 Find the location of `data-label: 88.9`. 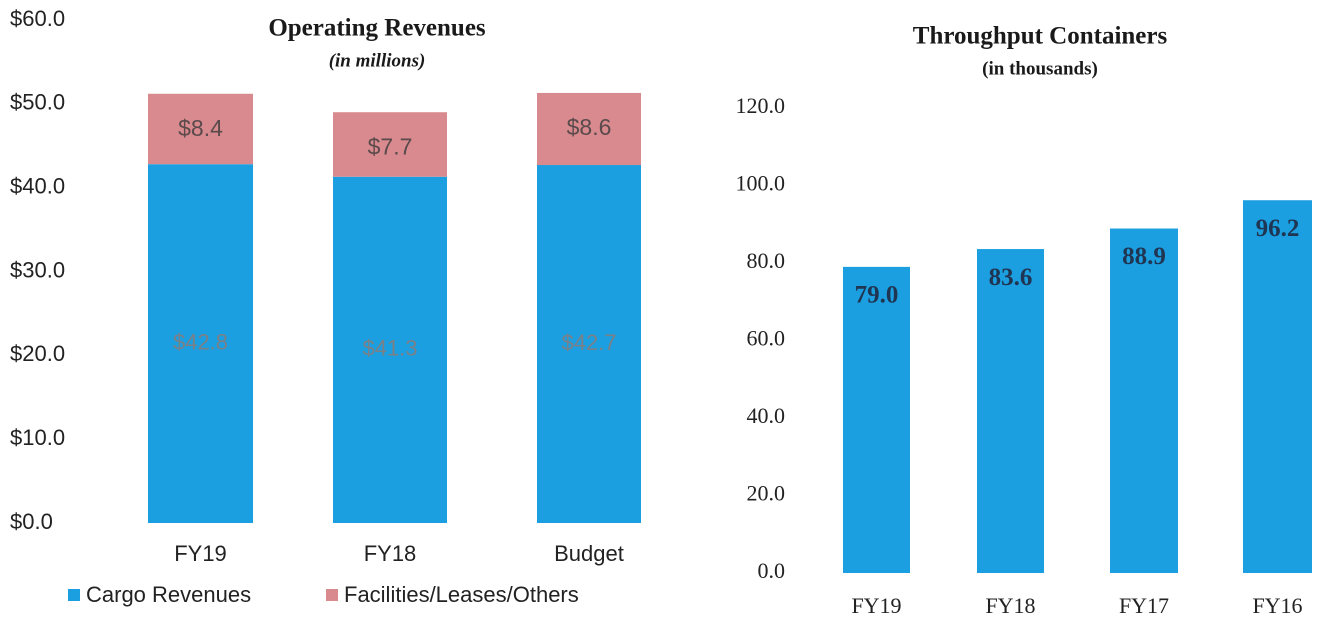

data-label: 88.9 is located at coordinates (1144, 256).